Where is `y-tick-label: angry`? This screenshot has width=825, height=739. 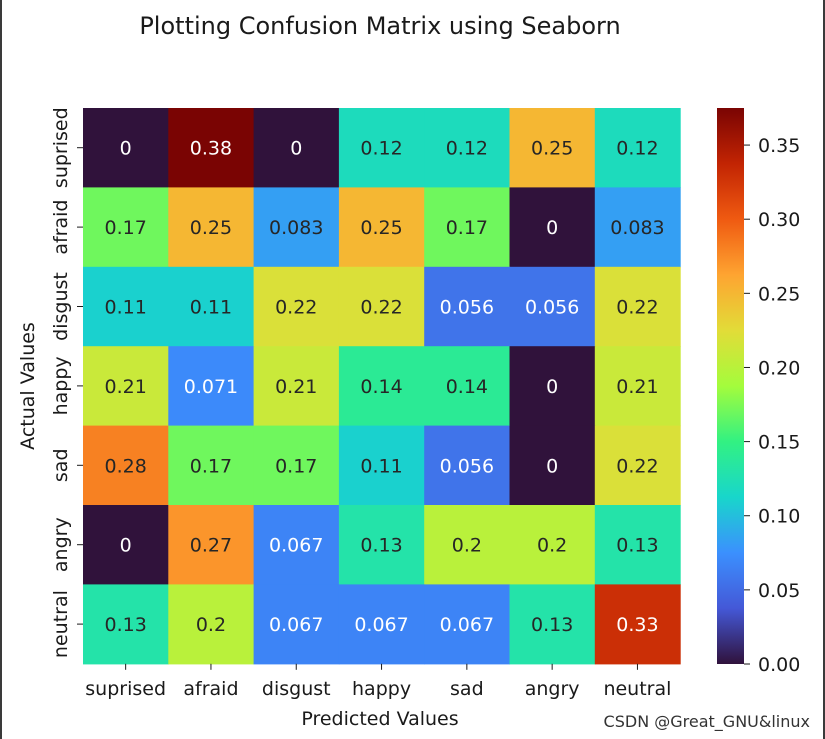 y-tick-label: angry is located at coordinates (61, 544).